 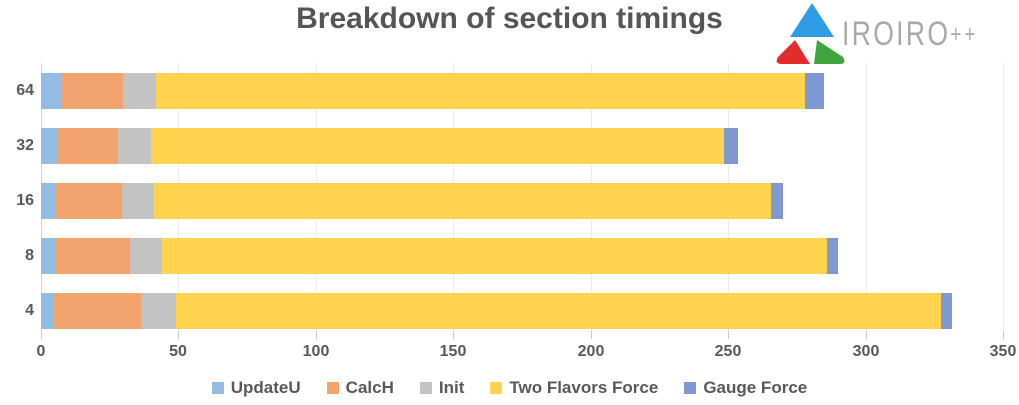 What do you see at coordinates (591, 335) in the screenshot?
I see `tickmark-x200` at bounding box center [591, 335].